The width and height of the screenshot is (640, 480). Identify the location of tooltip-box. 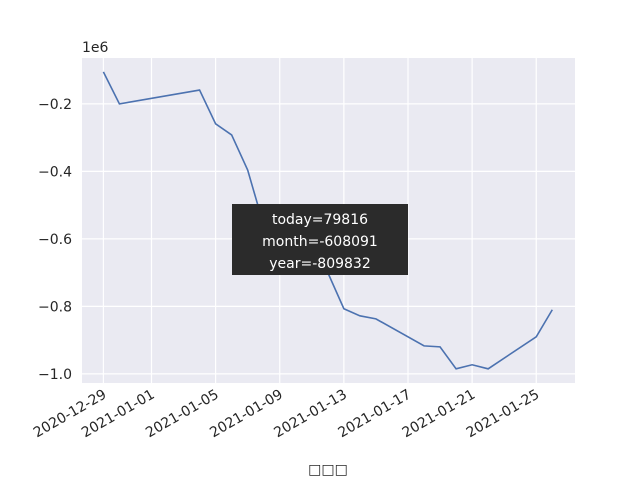
(320, 239).